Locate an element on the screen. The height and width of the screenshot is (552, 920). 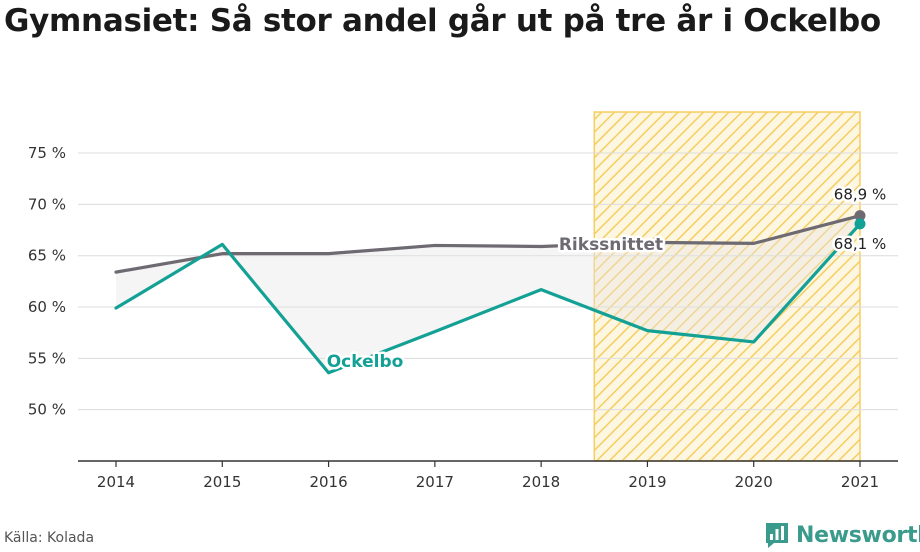
y-tick-label: 55 % is located at coordinates (47, 358).